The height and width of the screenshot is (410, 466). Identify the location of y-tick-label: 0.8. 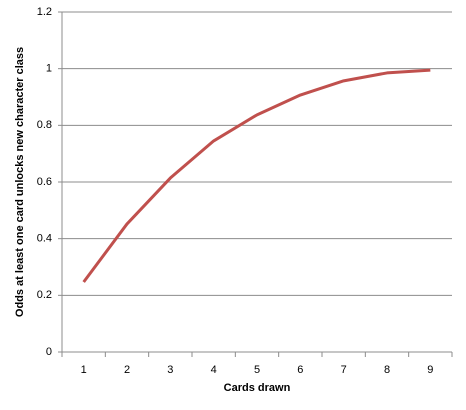
(44, 125).